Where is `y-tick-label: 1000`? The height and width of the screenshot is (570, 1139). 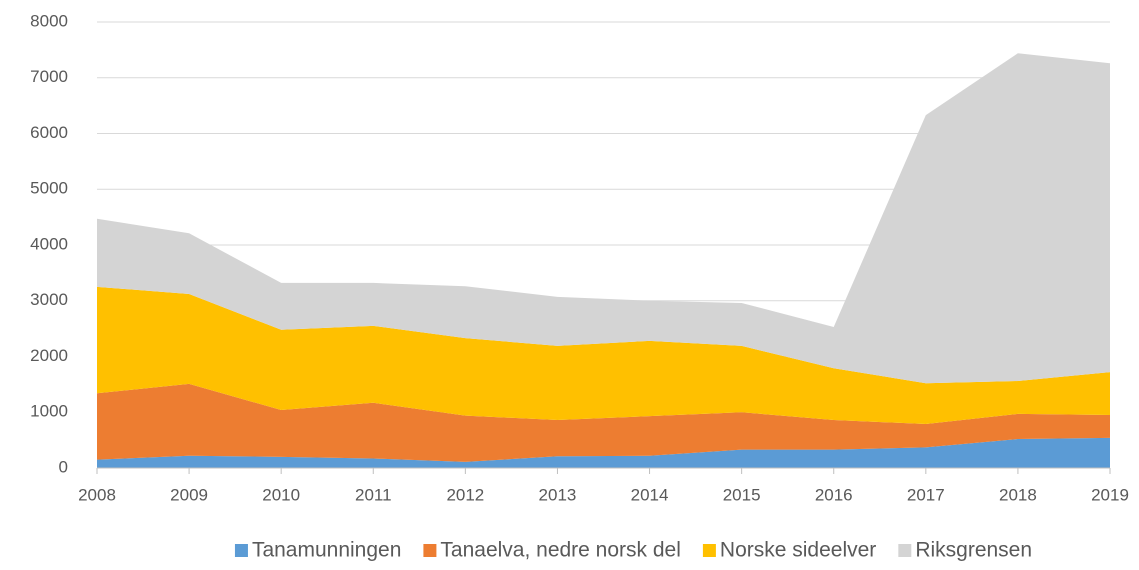
y-tick-label: 1000 is located at coordinates (49, 411).